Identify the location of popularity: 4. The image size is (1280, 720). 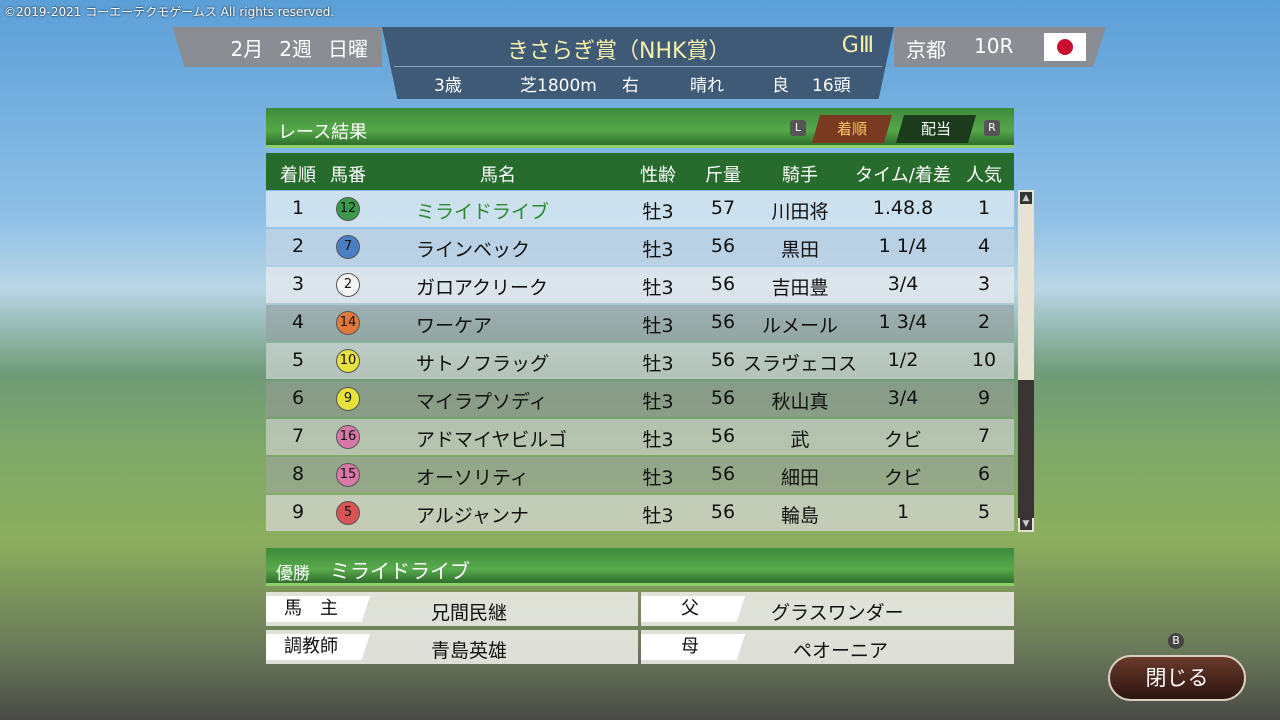
(984, 246).